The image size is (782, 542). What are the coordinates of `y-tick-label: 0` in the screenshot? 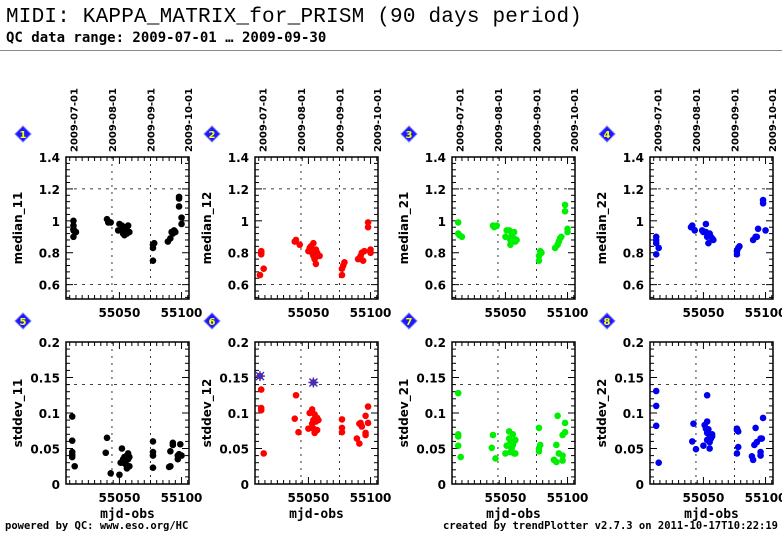 It's located at (640, 485).